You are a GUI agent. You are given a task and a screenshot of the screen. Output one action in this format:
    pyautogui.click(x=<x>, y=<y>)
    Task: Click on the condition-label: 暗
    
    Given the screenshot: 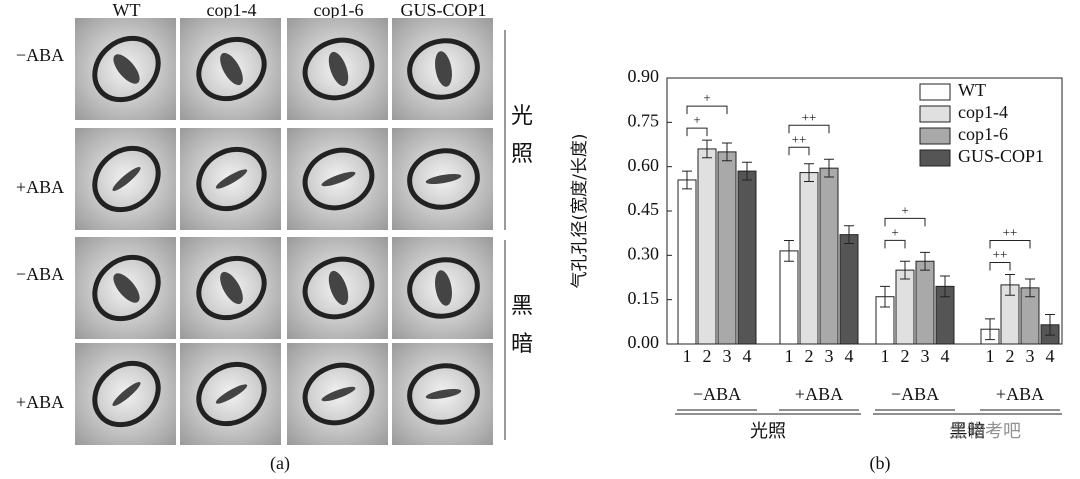 What is the action you would take?
    pyautogui.click(x=522, y=343)
    